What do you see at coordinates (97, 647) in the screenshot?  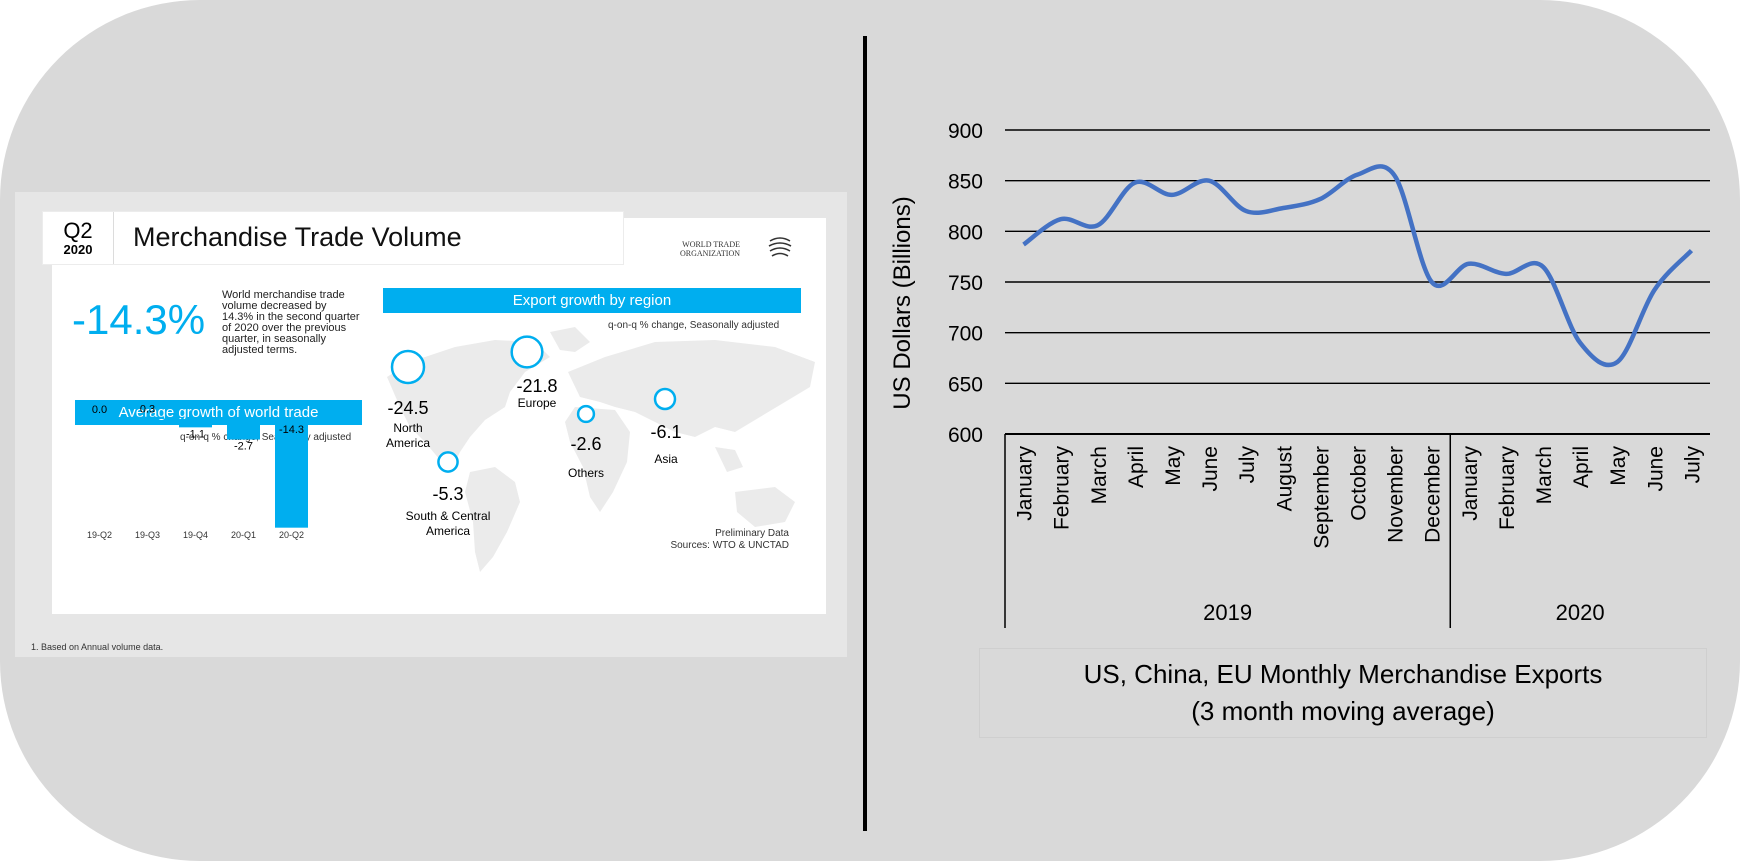 I see `footnote: 1. Based on Annual volume data.` at bounding box center [97, 647].